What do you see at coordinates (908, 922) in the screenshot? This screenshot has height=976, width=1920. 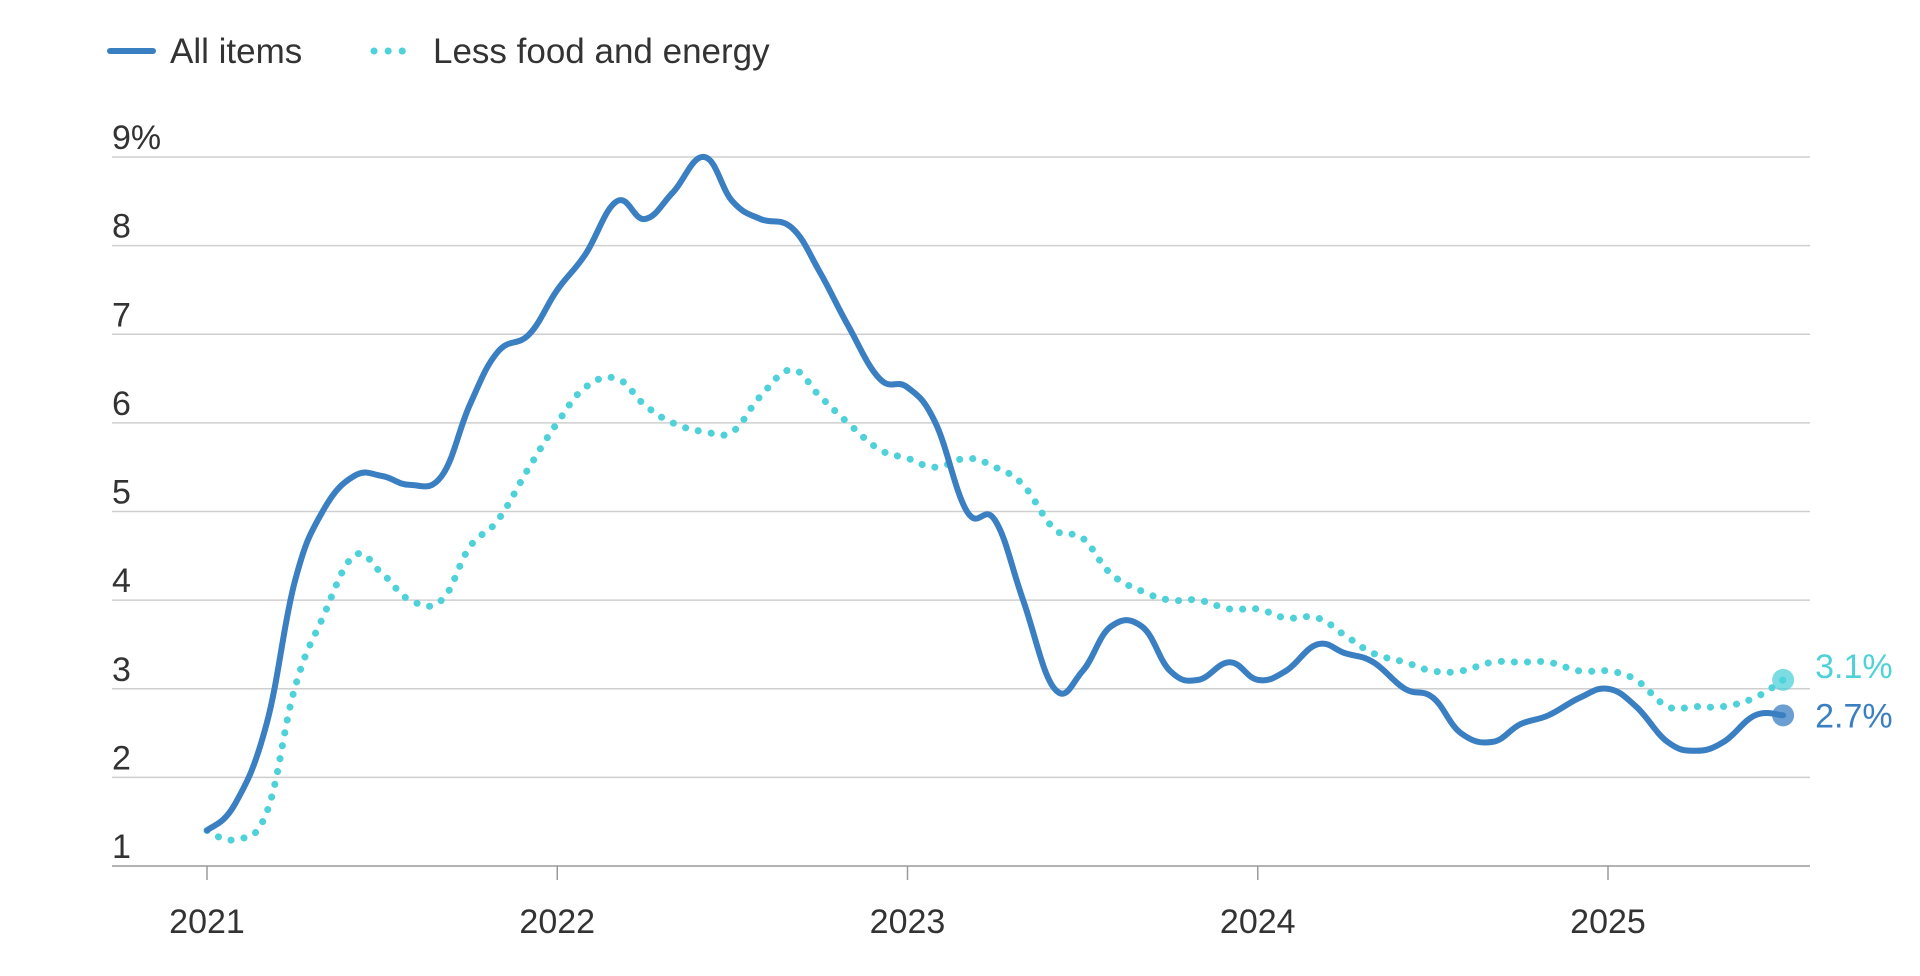 I see `x-tick-label: 2023` at bounding box center [908, 922].